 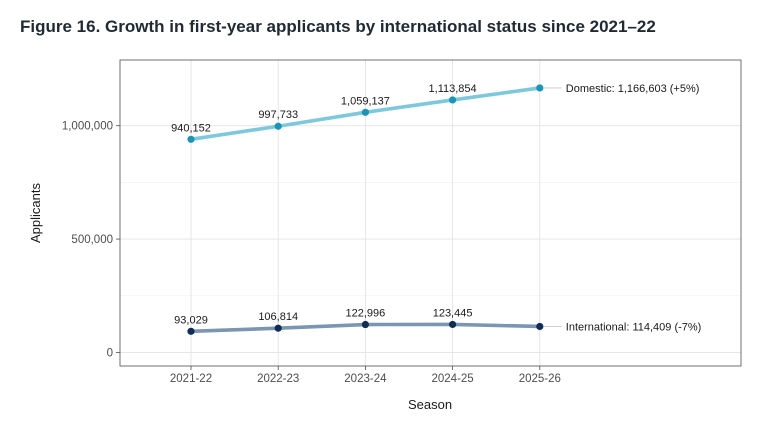 What do you see at coordinates (453, 313) in the screenshot?
I see `international-data-label: 123,445` at bounding box center [453, 313].